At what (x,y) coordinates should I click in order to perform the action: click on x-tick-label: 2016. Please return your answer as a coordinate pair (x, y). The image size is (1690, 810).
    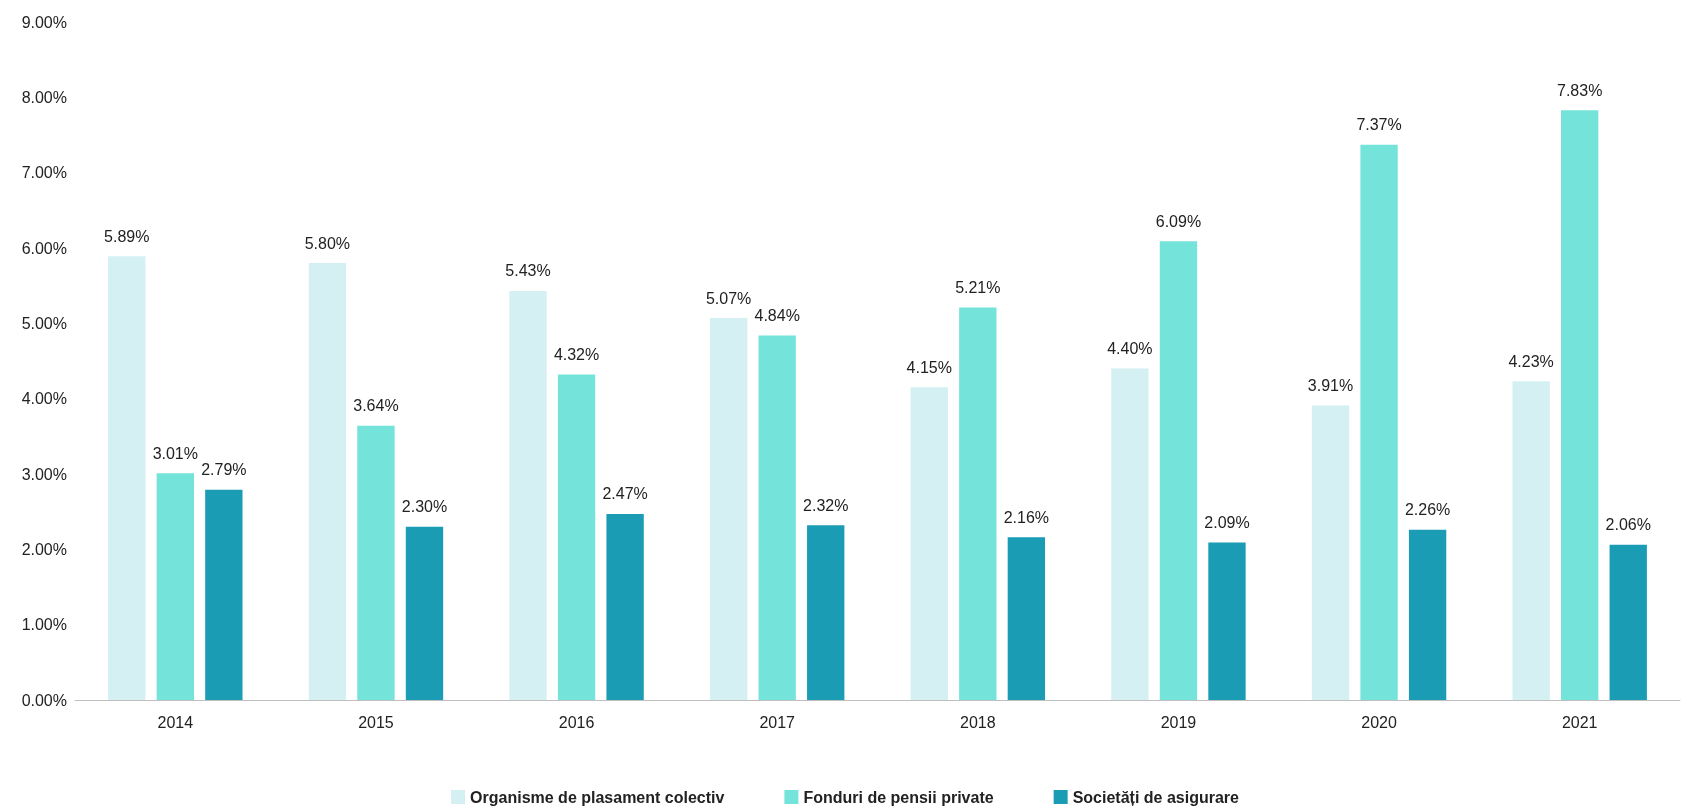
    Looking at the image, I should click on (576, 722).